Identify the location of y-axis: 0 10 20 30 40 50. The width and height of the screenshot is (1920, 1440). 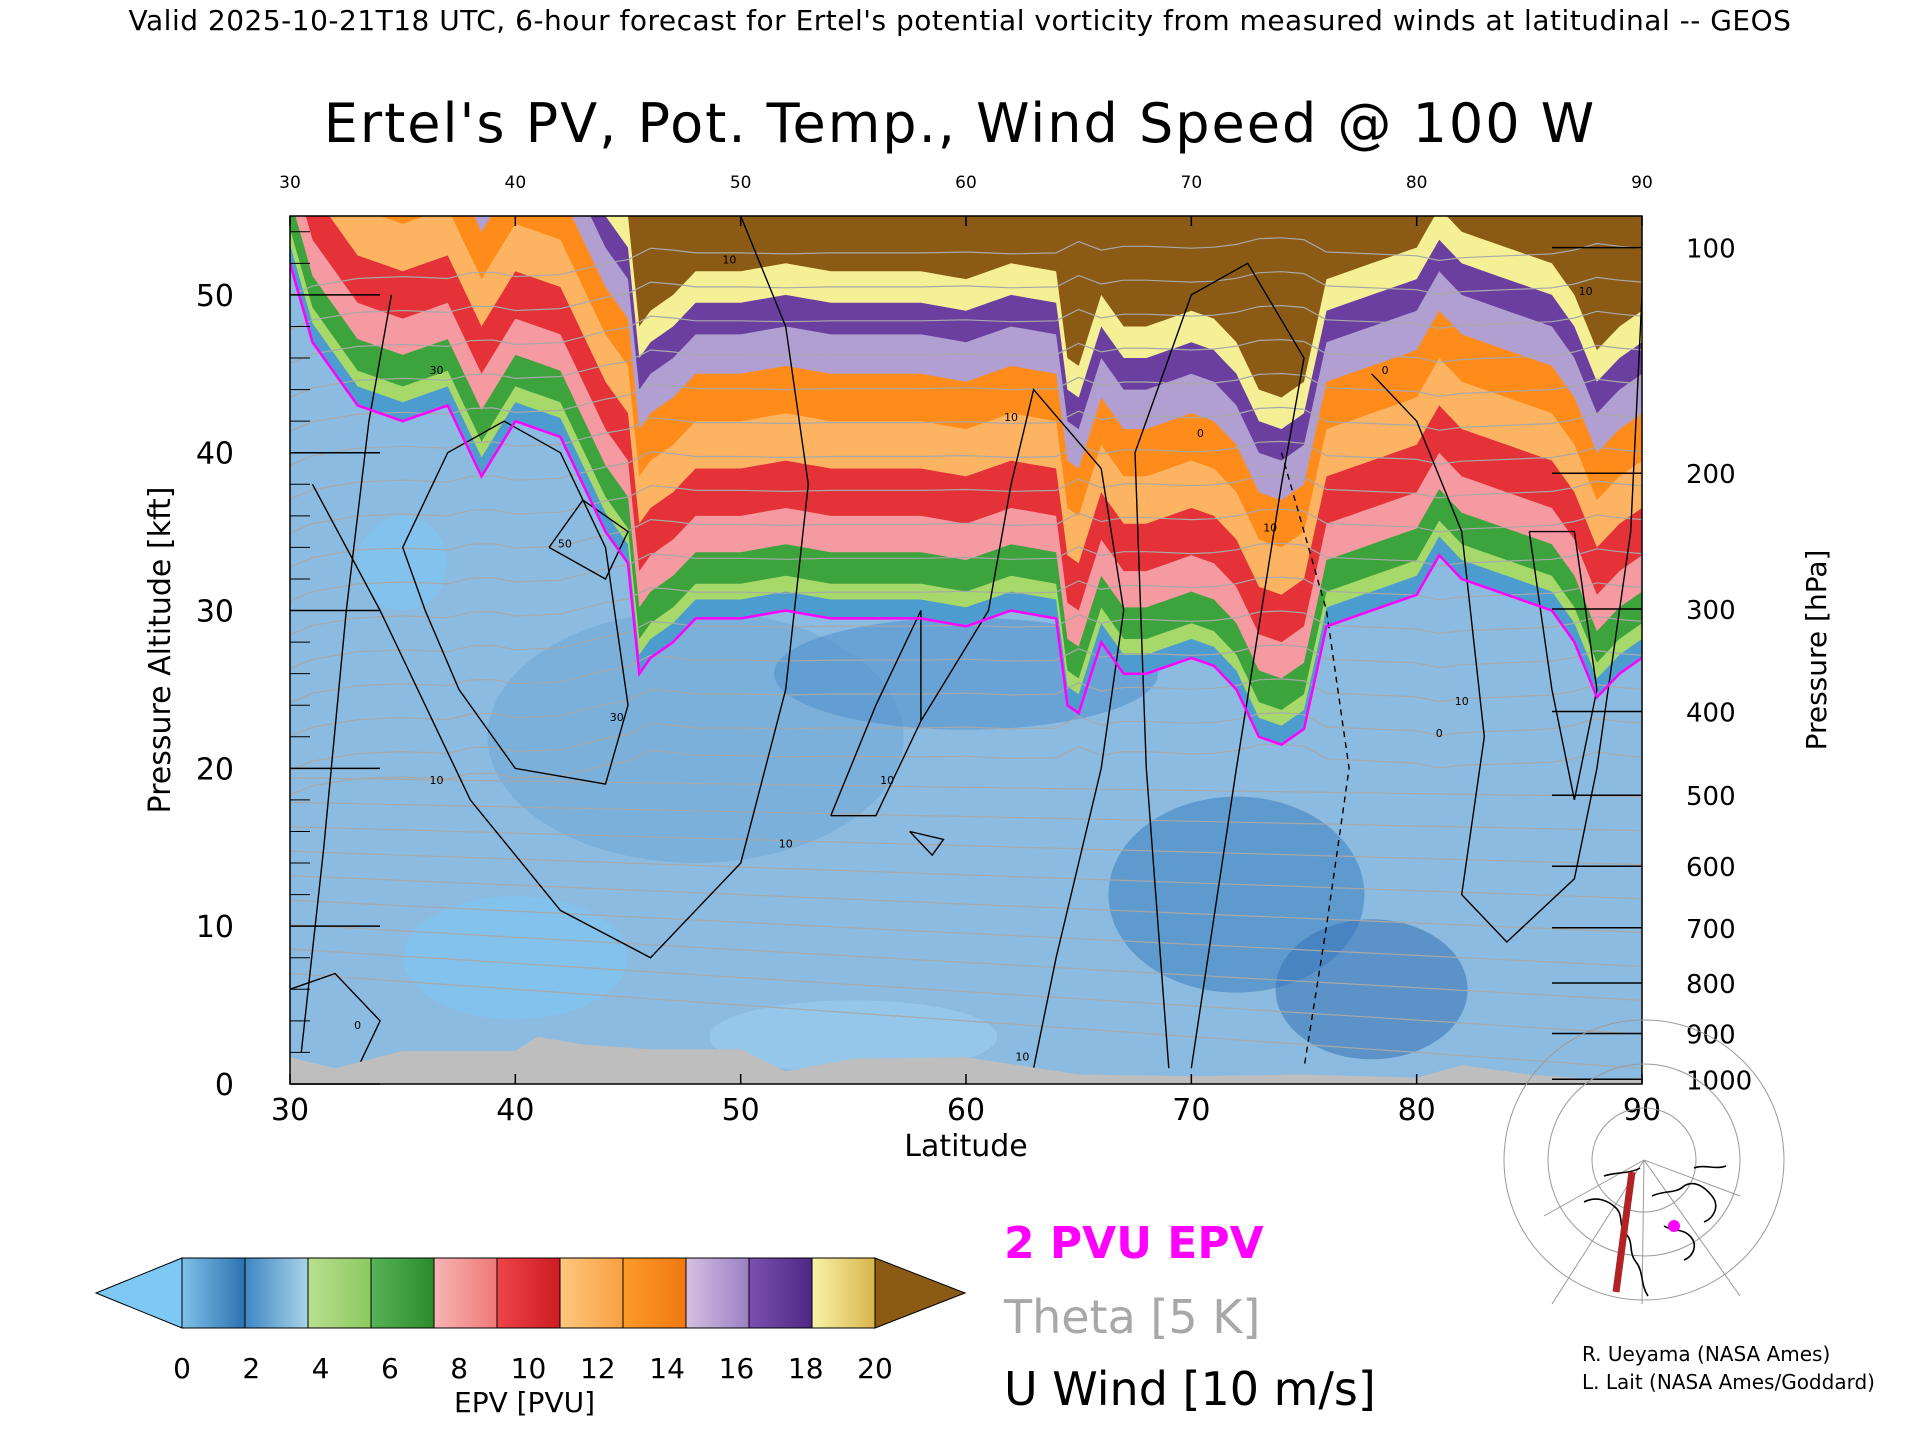
(288, 667).